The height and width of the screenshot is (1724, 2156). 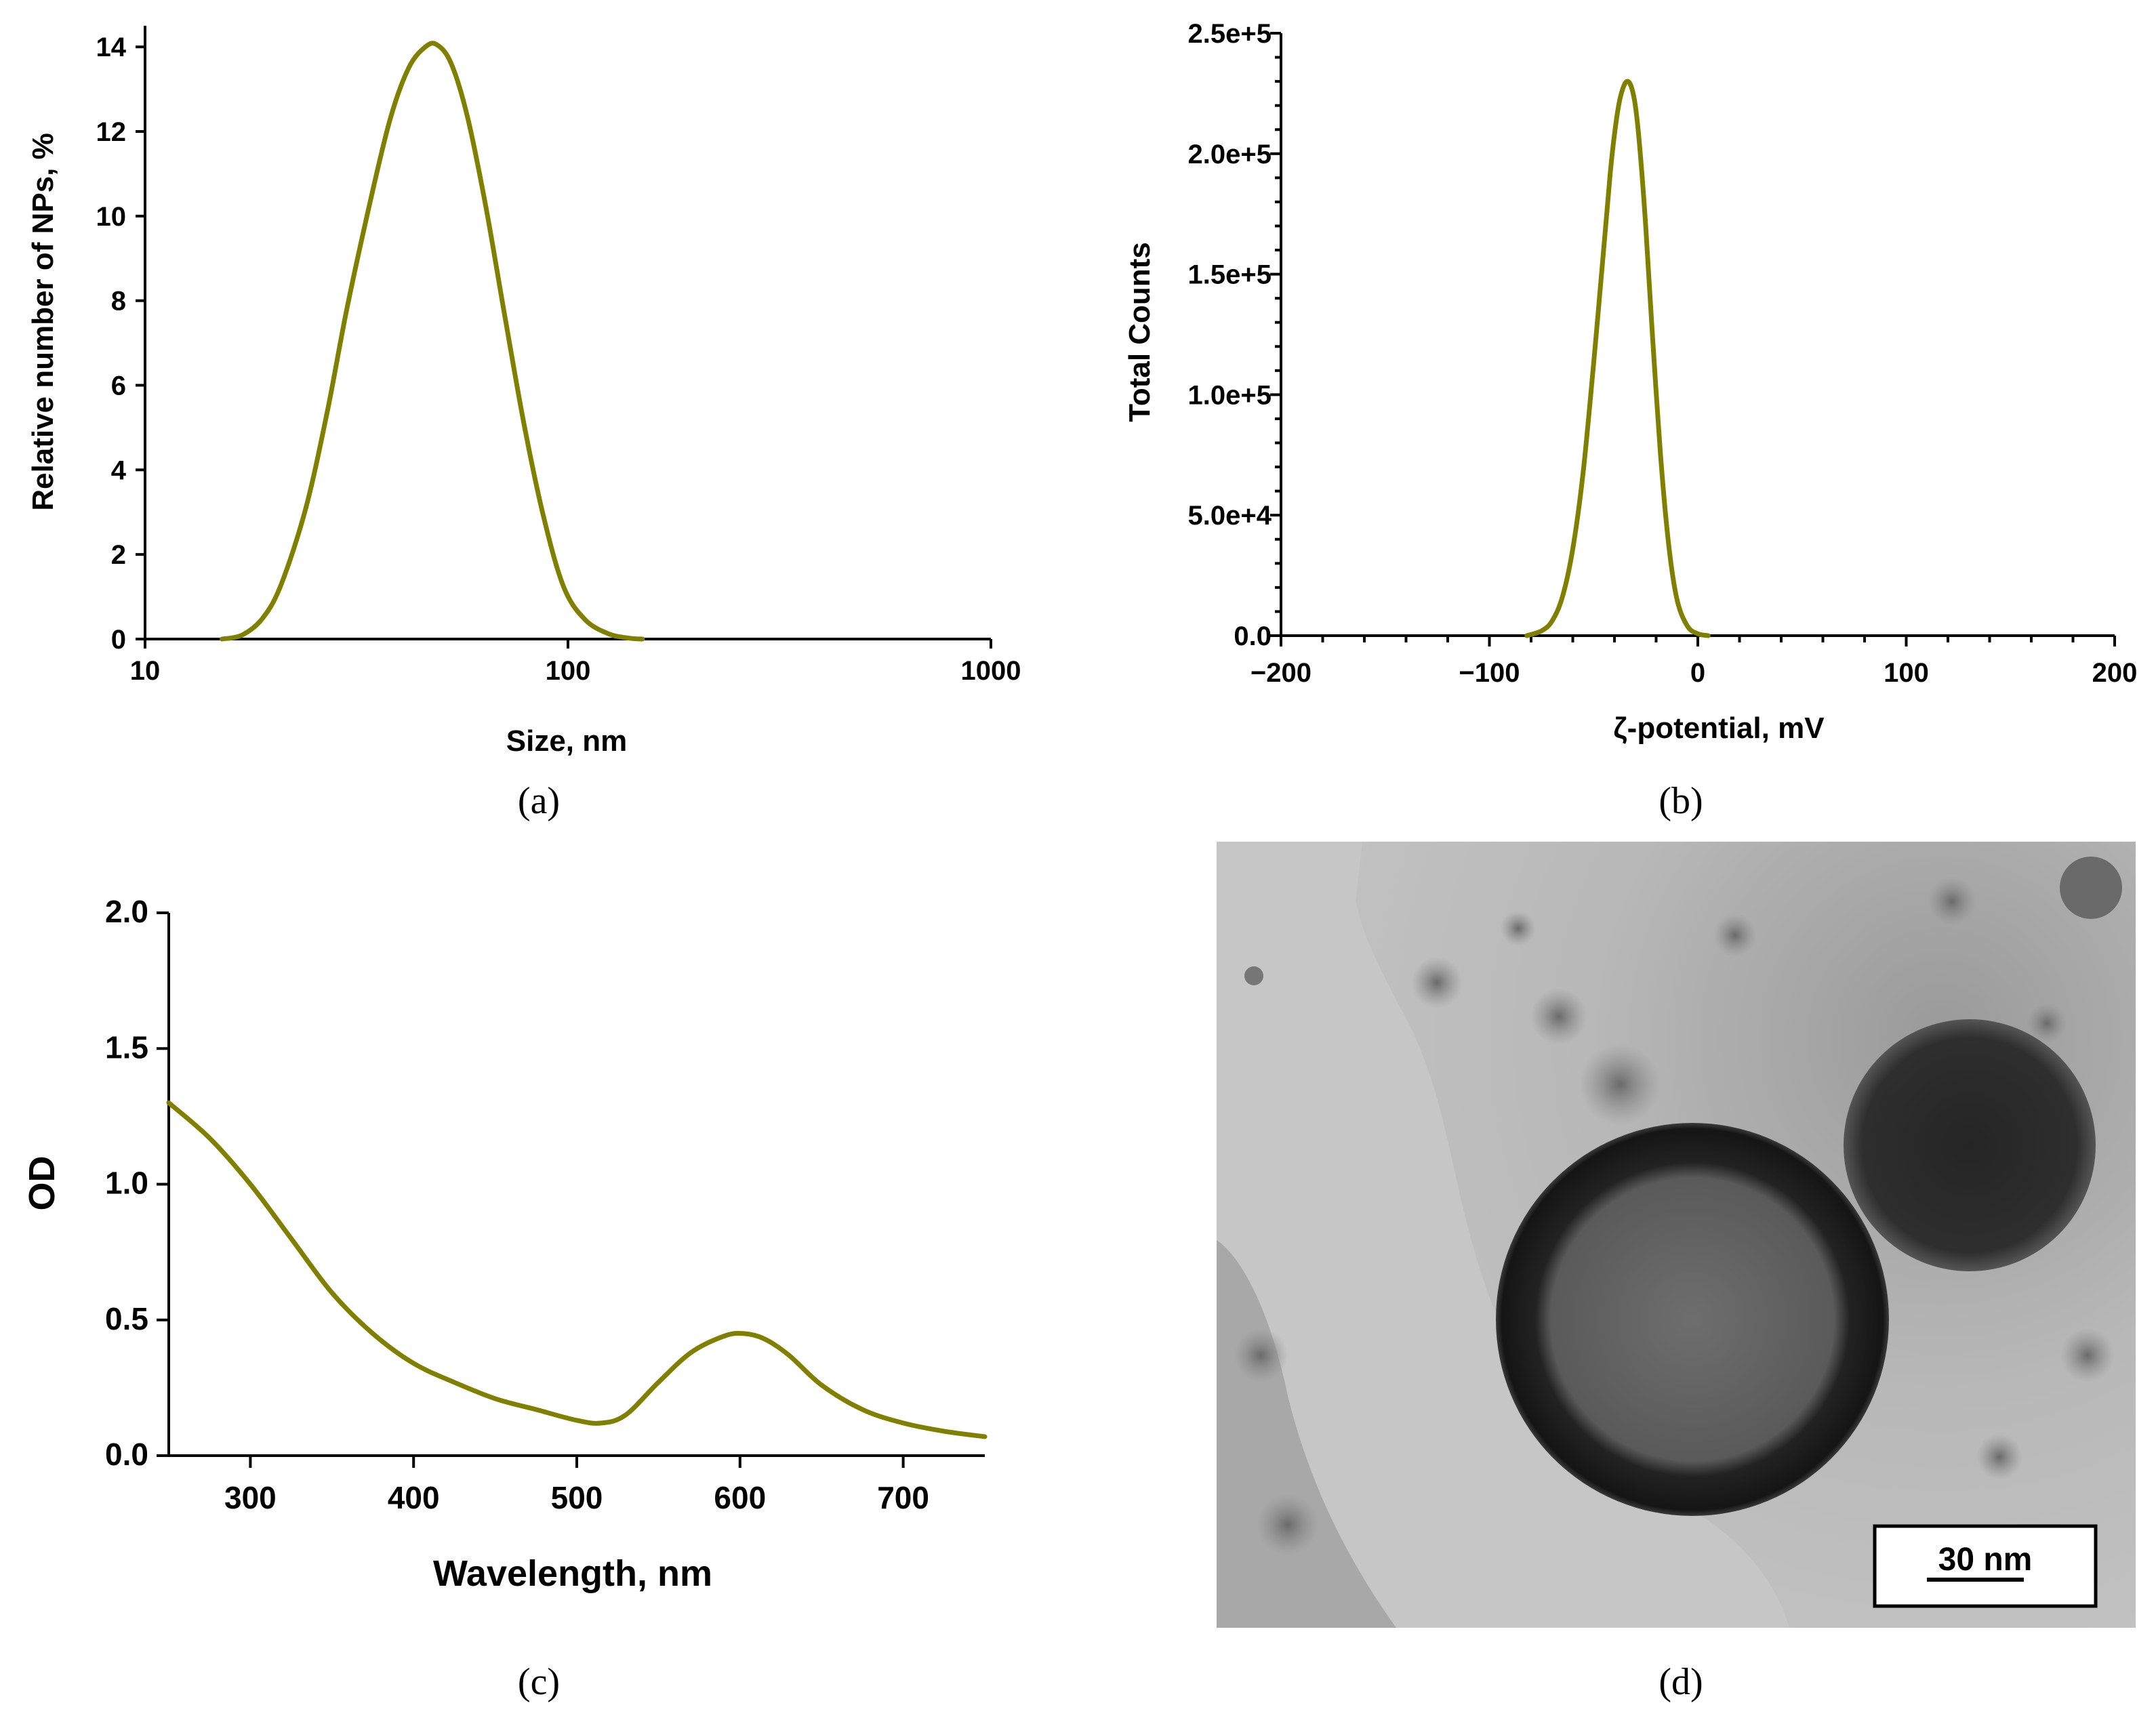 I want to click on panel-c-ylabel: OD, so click(x=42, y=1184).